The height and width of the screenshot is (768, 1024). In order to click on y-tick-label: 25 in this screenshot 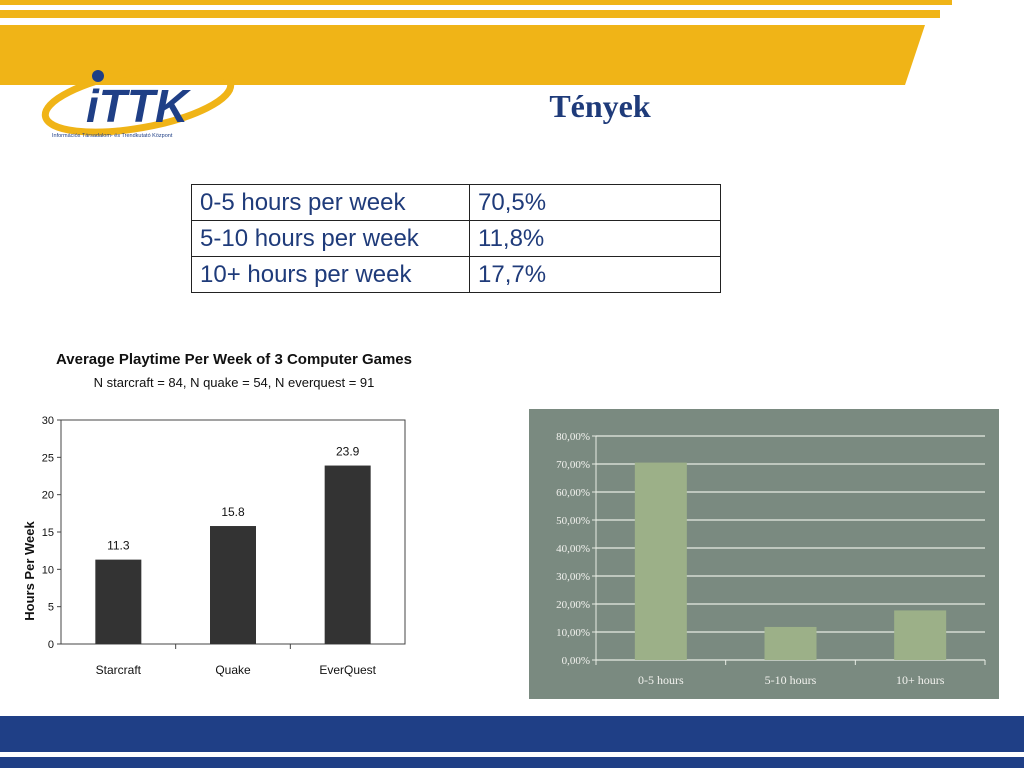, I will do `click(48, 458)`.